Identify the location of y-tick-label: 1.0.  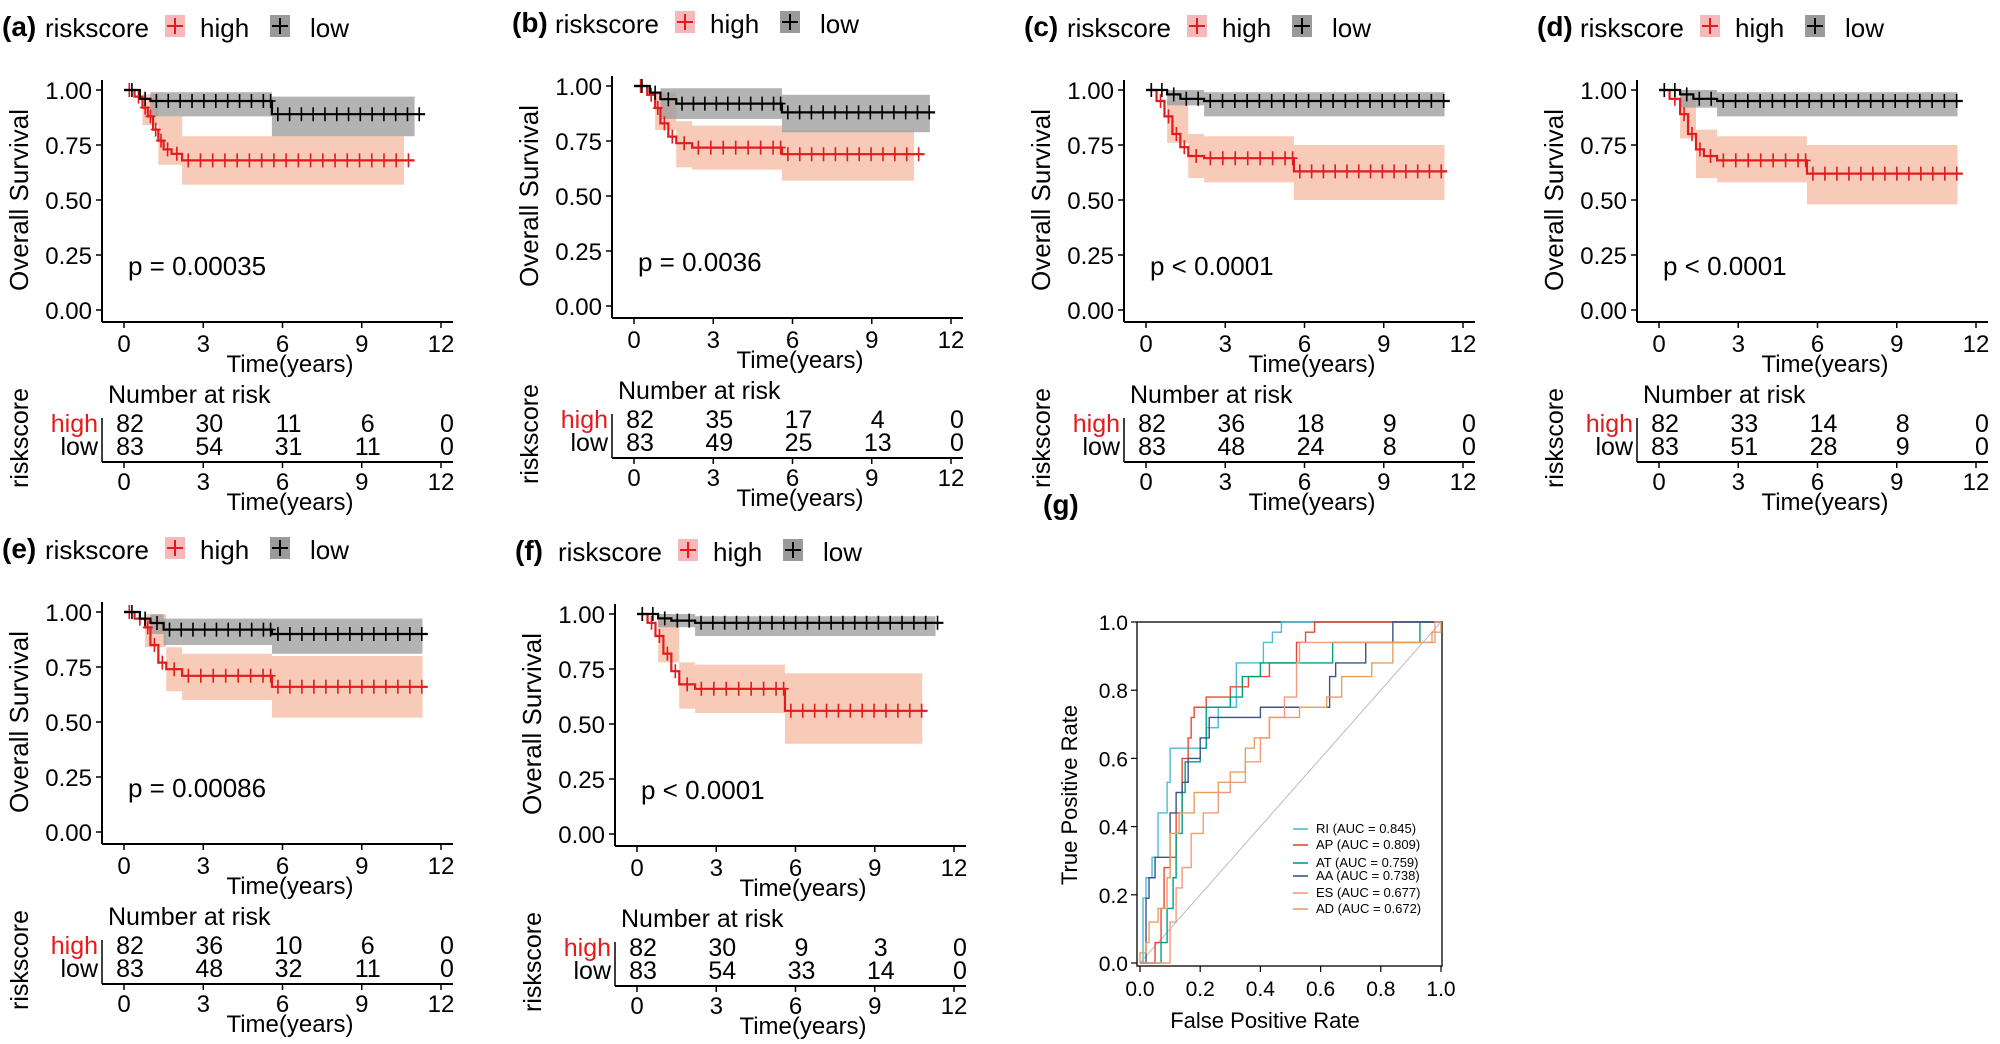
(1113, 623).